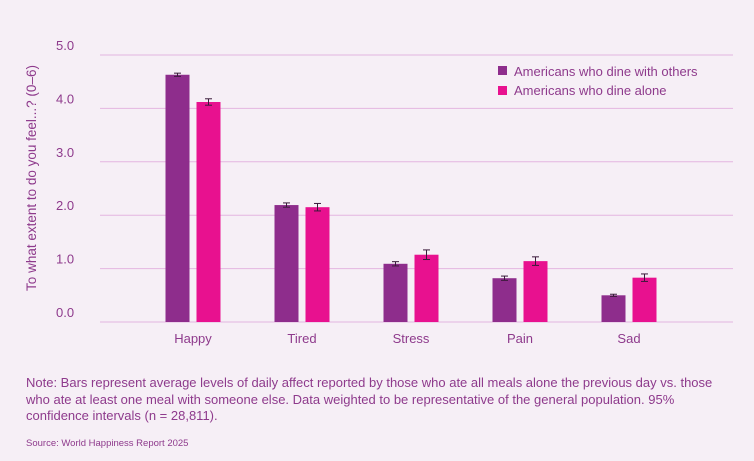  Describe the element at coordinates (65, 98) in the screenshot. I see `y-tick-label: 4.0` at that location.